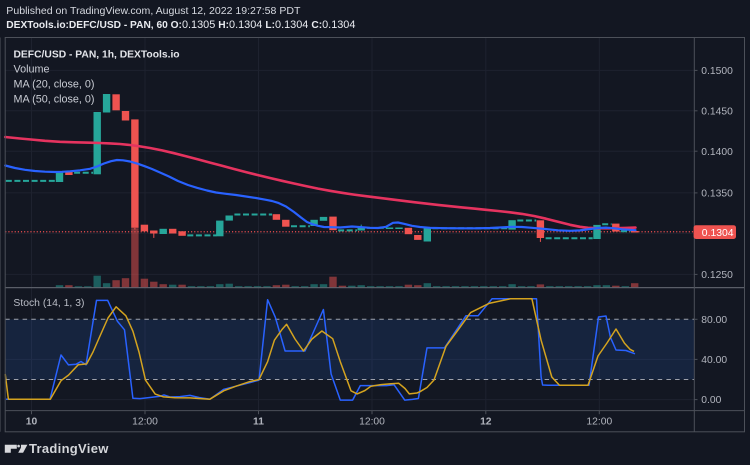 This screenshot has height=465, width=750. Describe the element at coordinates (32, 422) in the screenshot. I see `svg-text: 10` at that location.